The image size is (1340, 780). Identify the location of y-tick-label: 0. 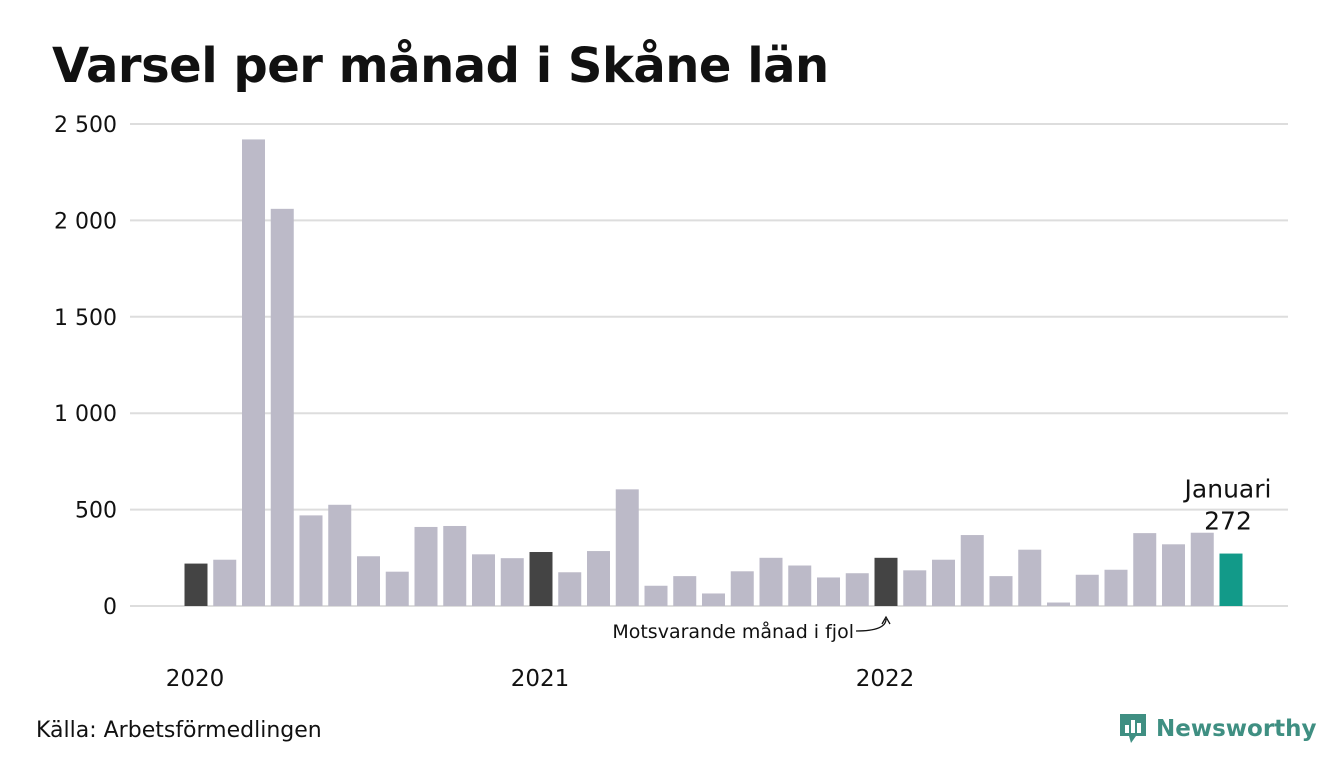
(110, 607).